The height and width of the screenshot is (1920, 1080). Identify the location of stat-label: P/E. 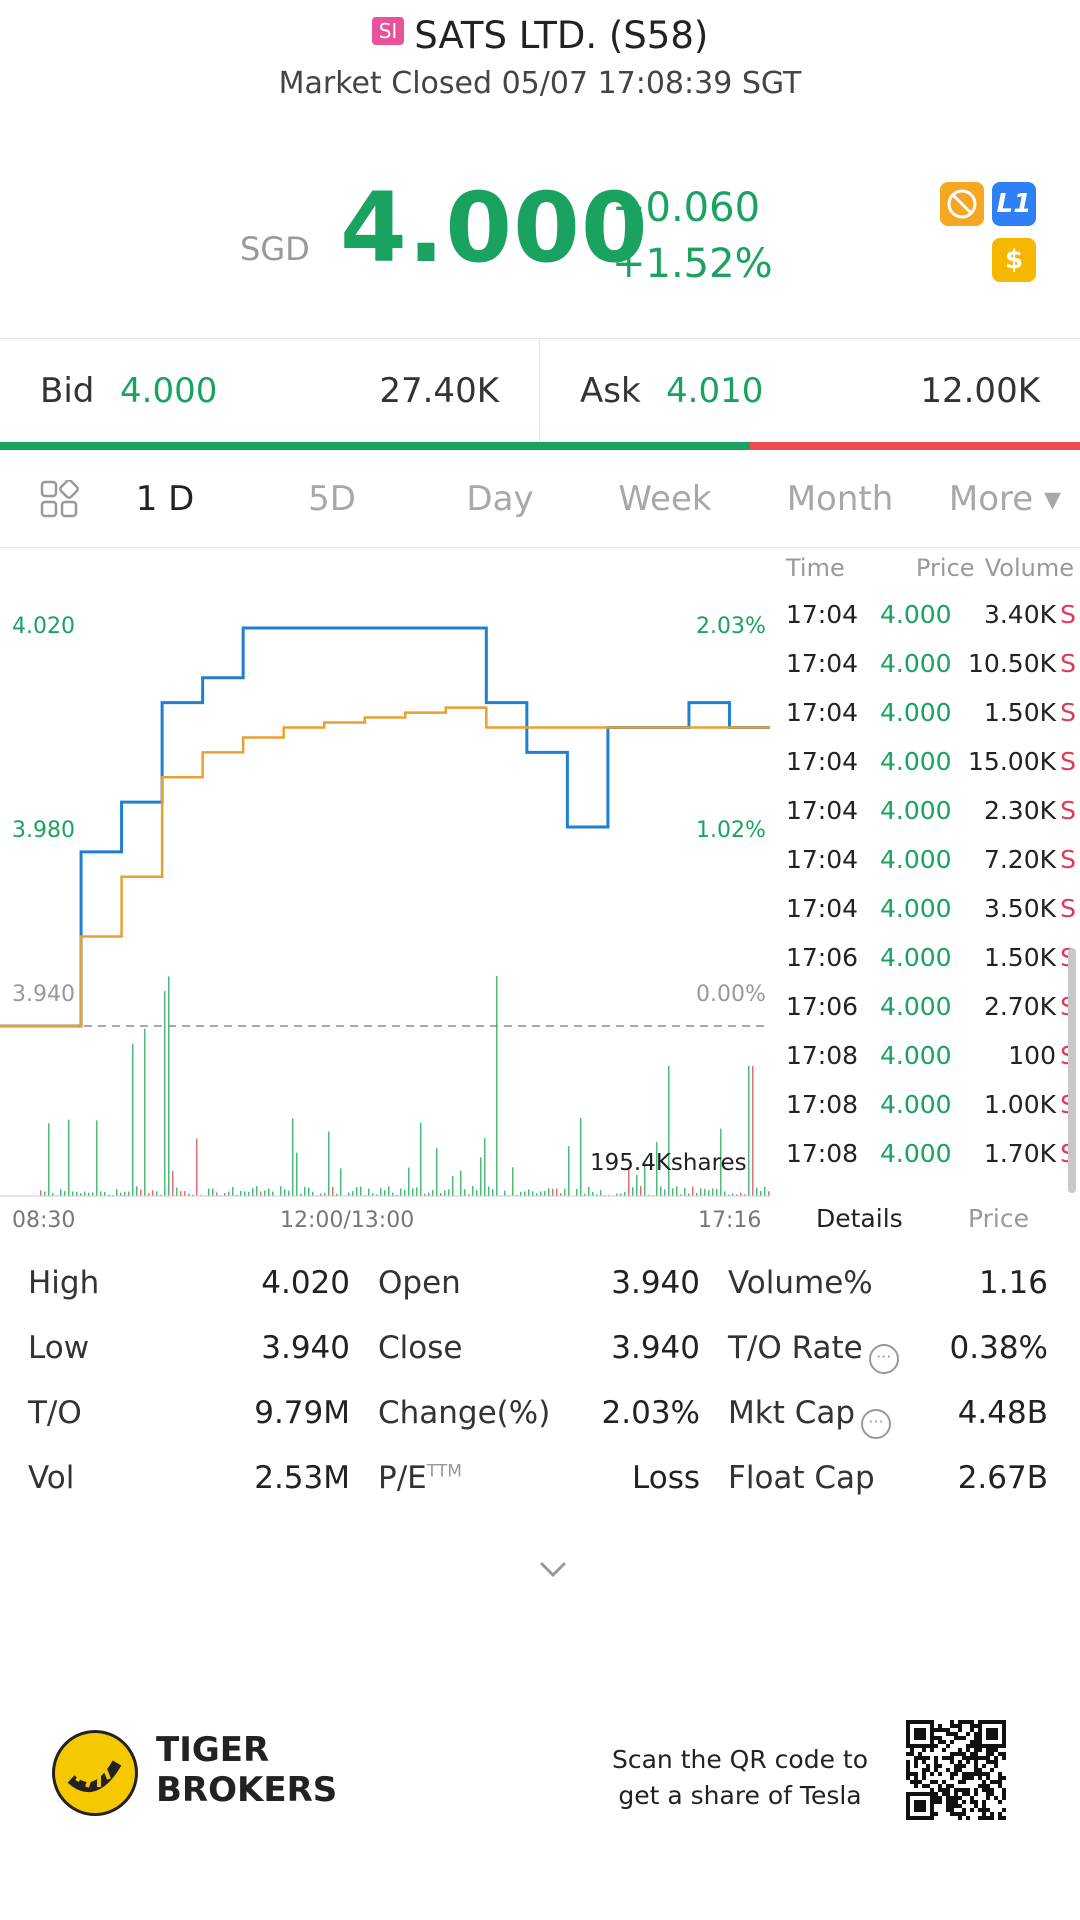
(402, 1478).